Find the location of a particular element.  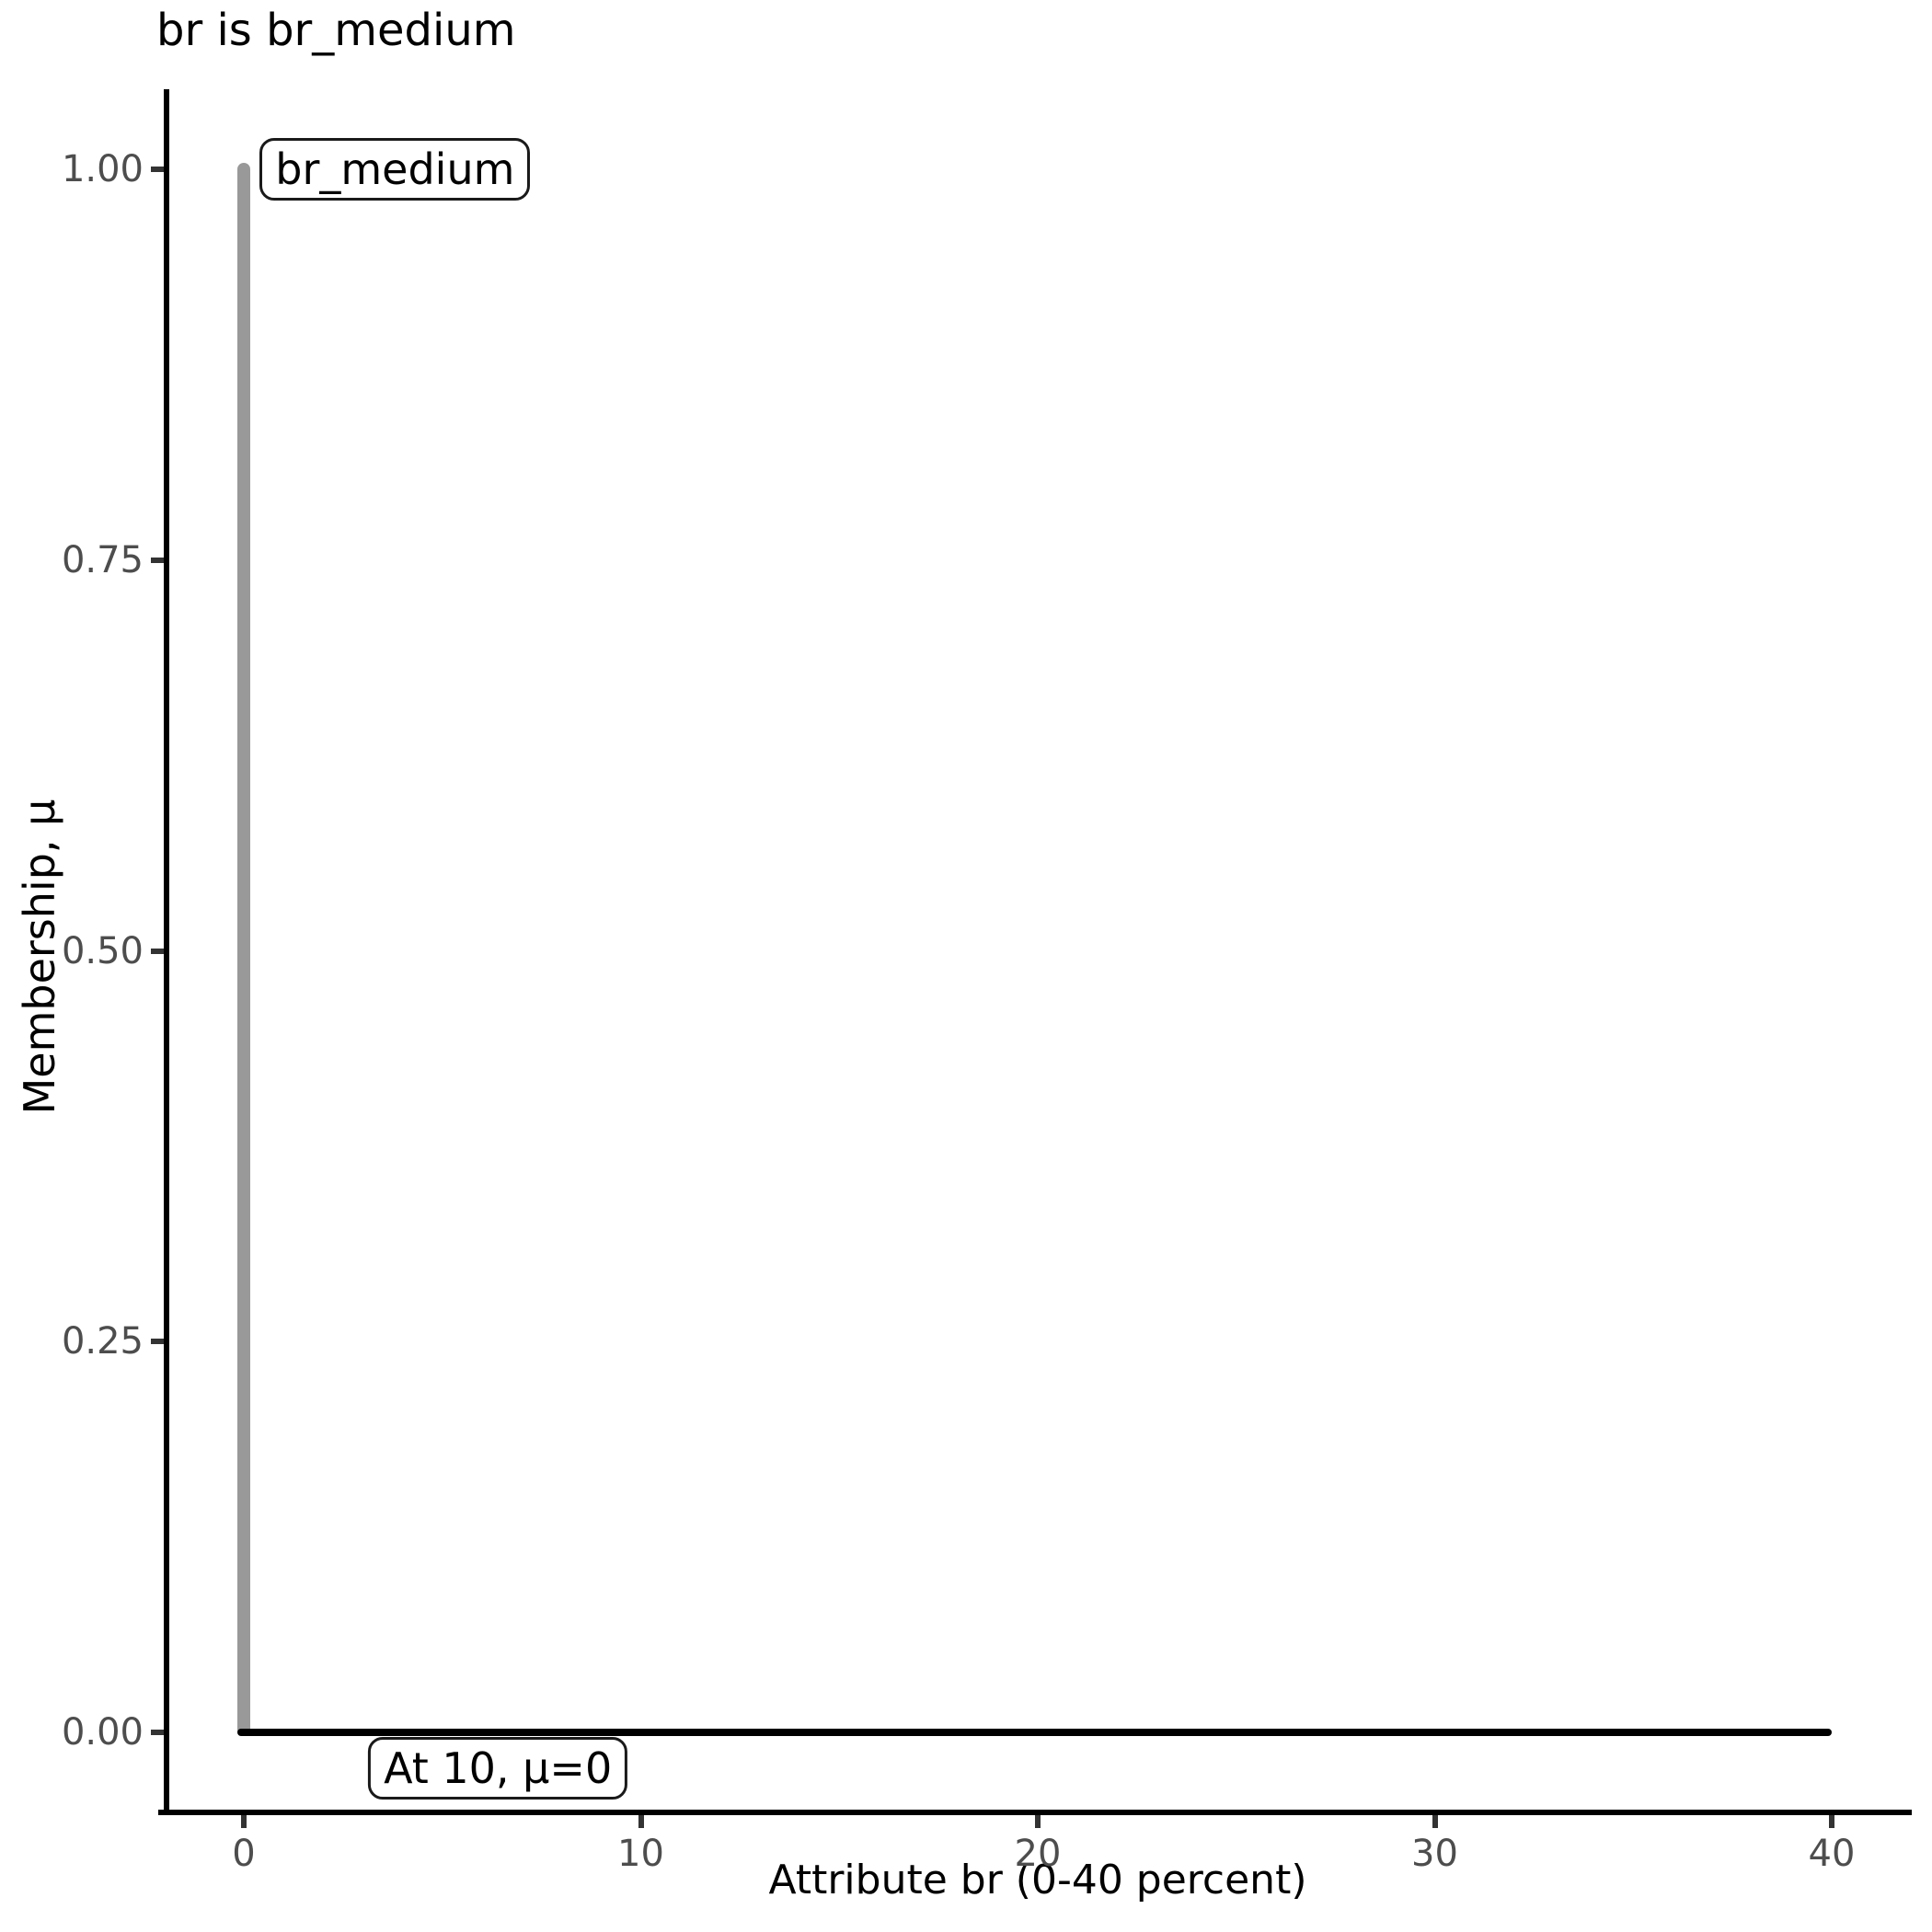

x-axis-line is located at coordinates (1035, 1812).